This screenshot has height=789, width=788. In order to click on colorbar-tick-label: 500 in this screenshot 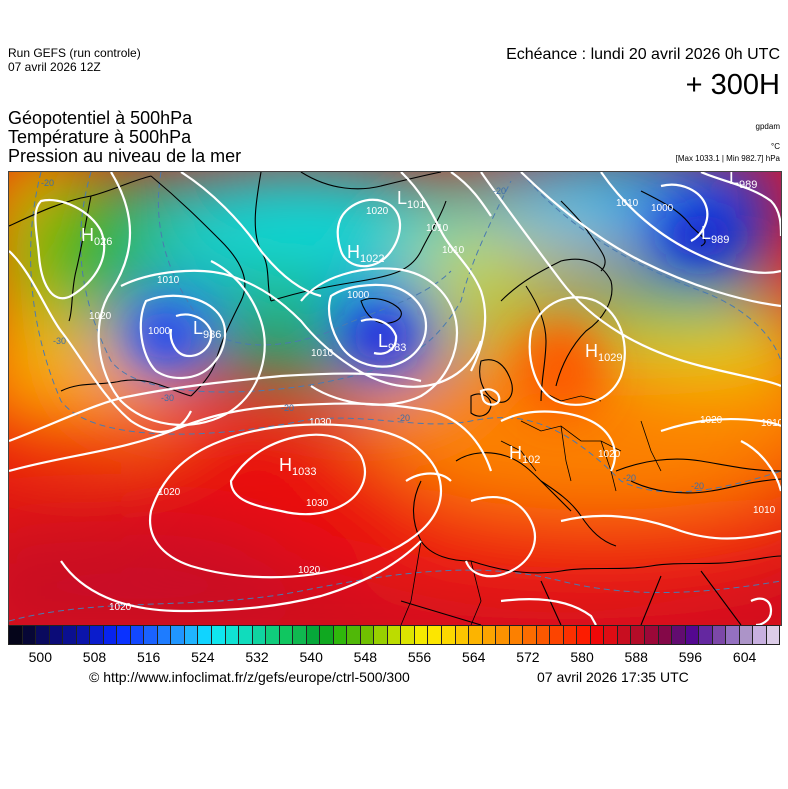, I will do `click(40, 657)`.